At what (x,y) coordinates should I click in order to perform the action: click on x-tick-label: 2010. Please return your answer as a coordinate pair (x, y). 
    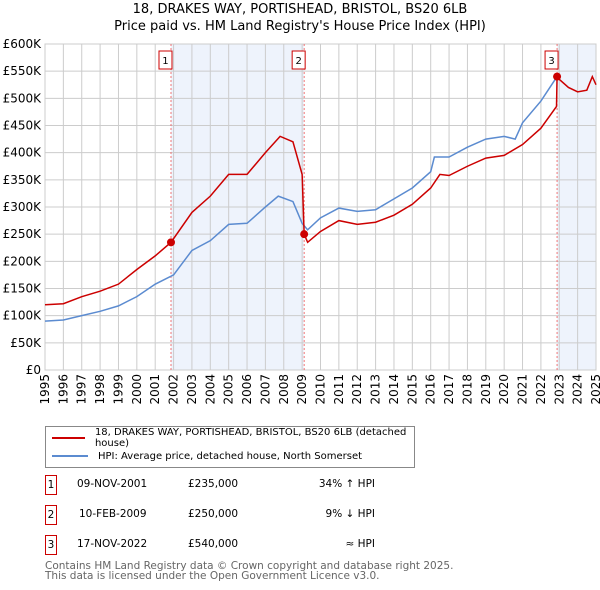
    Looking at the image, I should click on (321, 389).